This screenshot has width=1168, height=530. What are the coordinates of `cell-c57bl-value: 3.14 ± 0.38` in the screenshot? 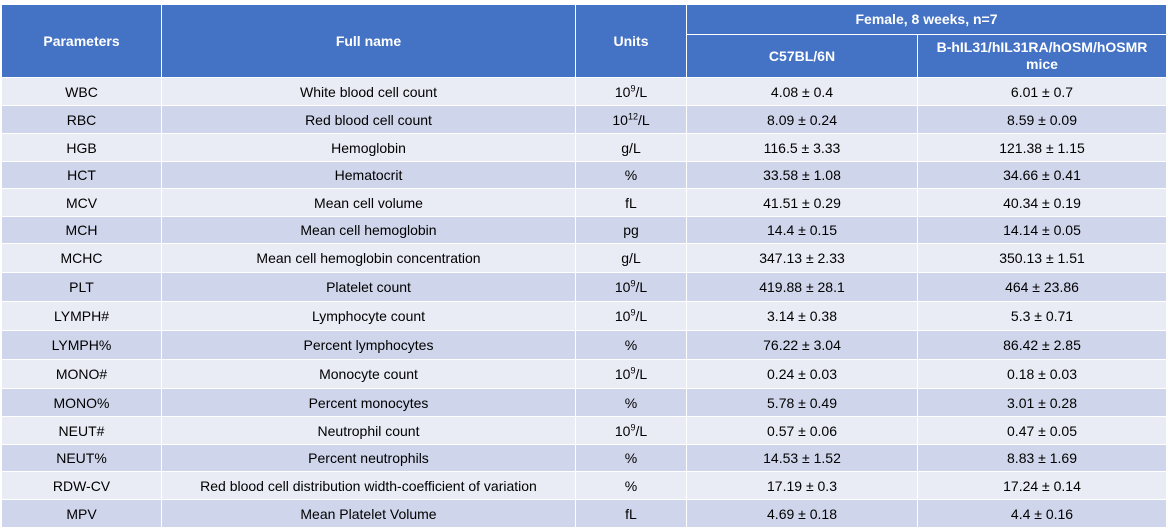 It's located at (802, 316).